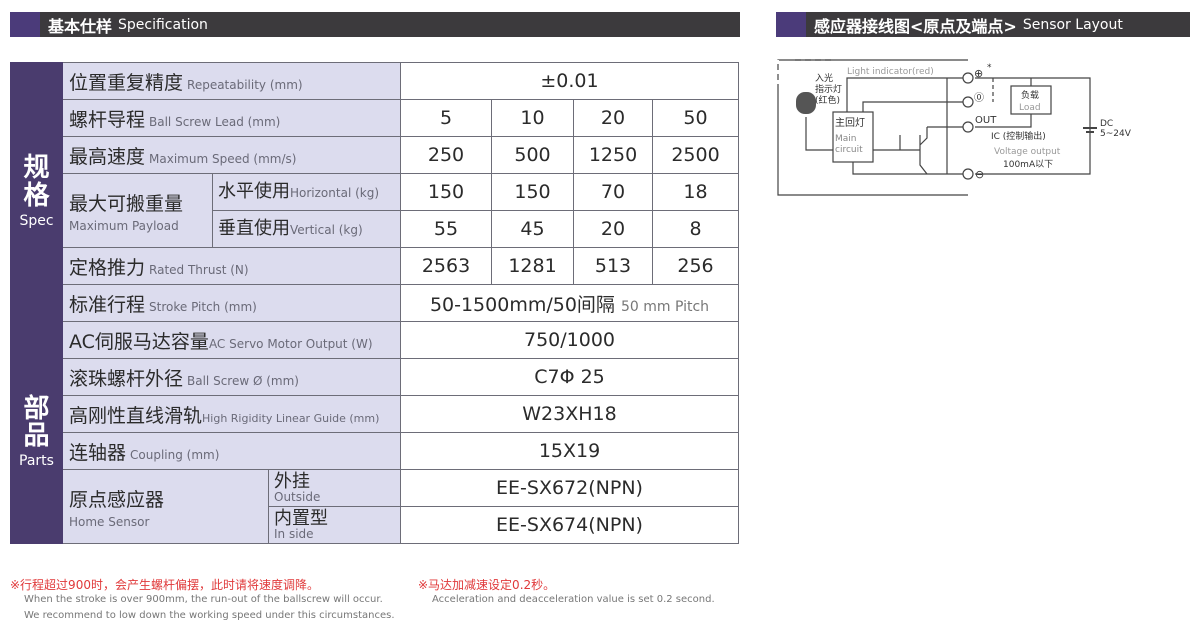 This screenshot has width=1200, height=631. I want to click on value-speed: 250, so click(446, 155).